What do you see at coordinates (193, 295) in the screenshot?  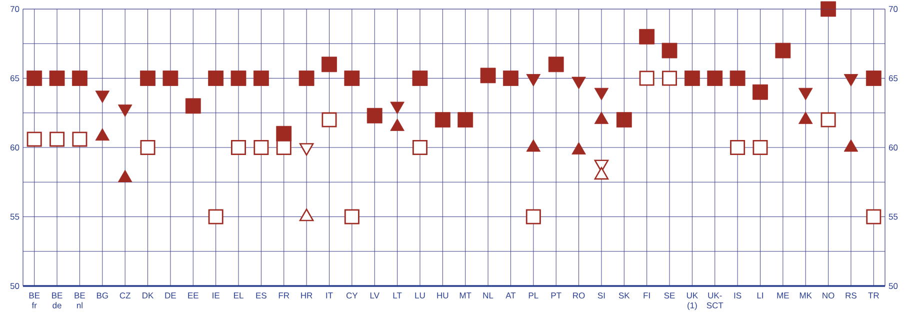 I see `x-tick-label: EE` at bounding box center [193, 295].